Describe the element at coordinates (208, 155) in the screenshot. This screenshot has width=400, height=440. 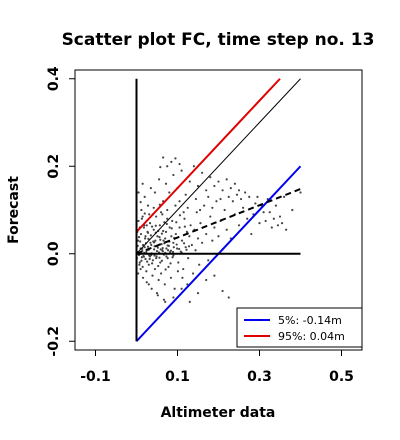
I see `line-upper` at that location.